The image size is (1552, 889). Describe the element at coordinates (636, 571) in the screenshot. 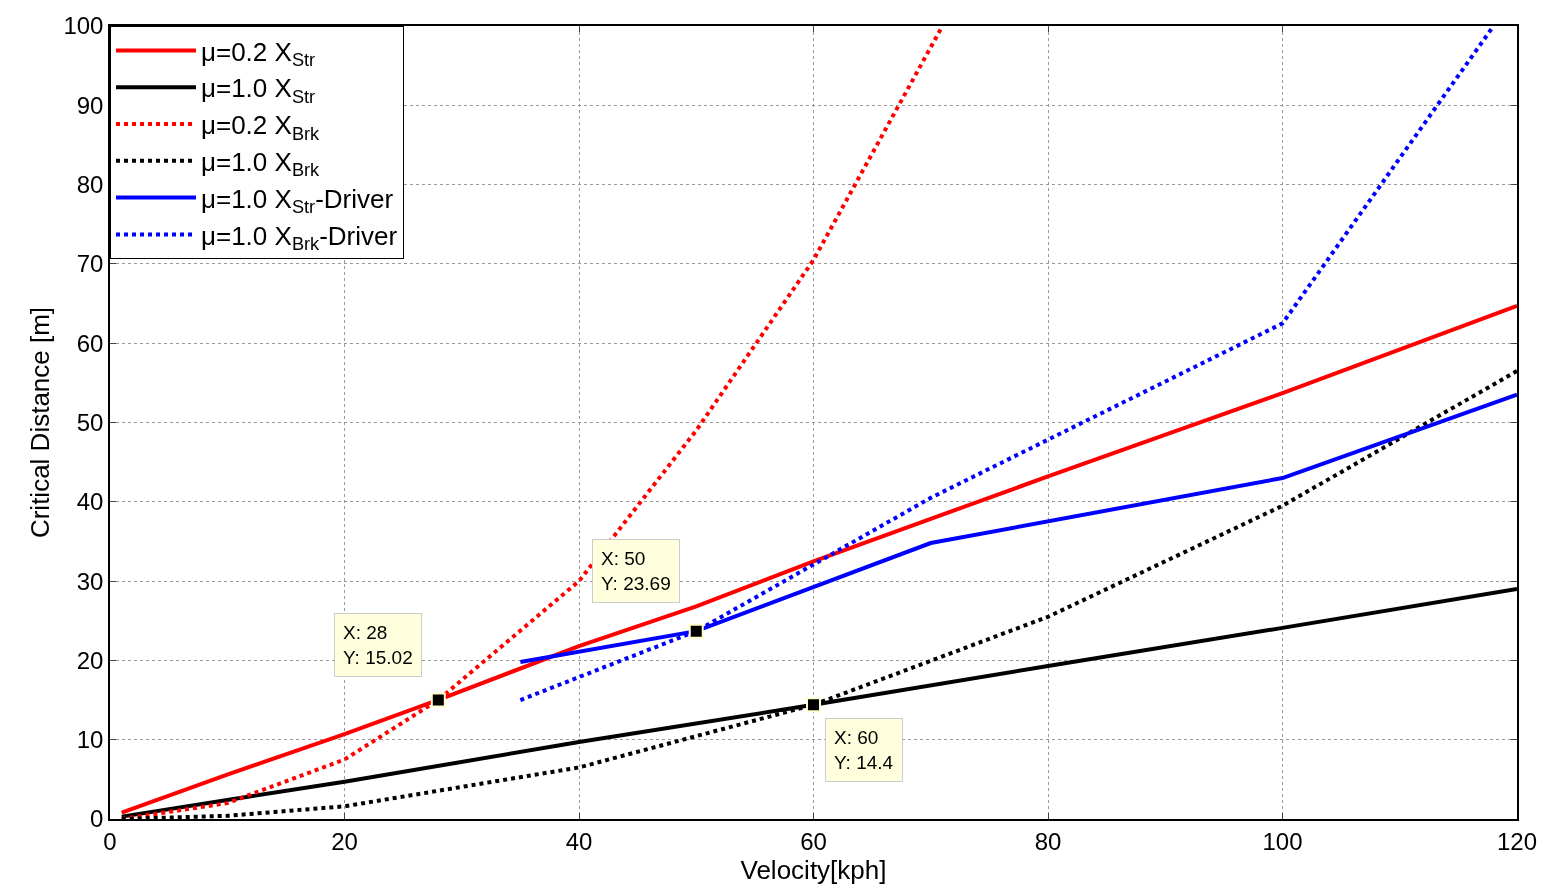

I see `annotation: X: 50 Y: 23.69` at that location.